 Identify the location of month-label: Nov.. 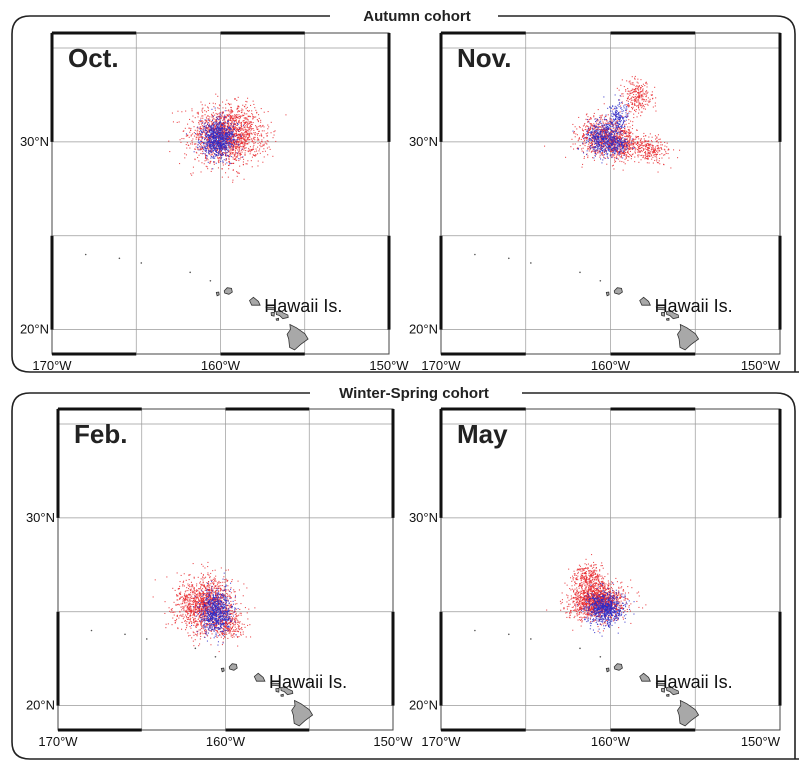
(484, 58).